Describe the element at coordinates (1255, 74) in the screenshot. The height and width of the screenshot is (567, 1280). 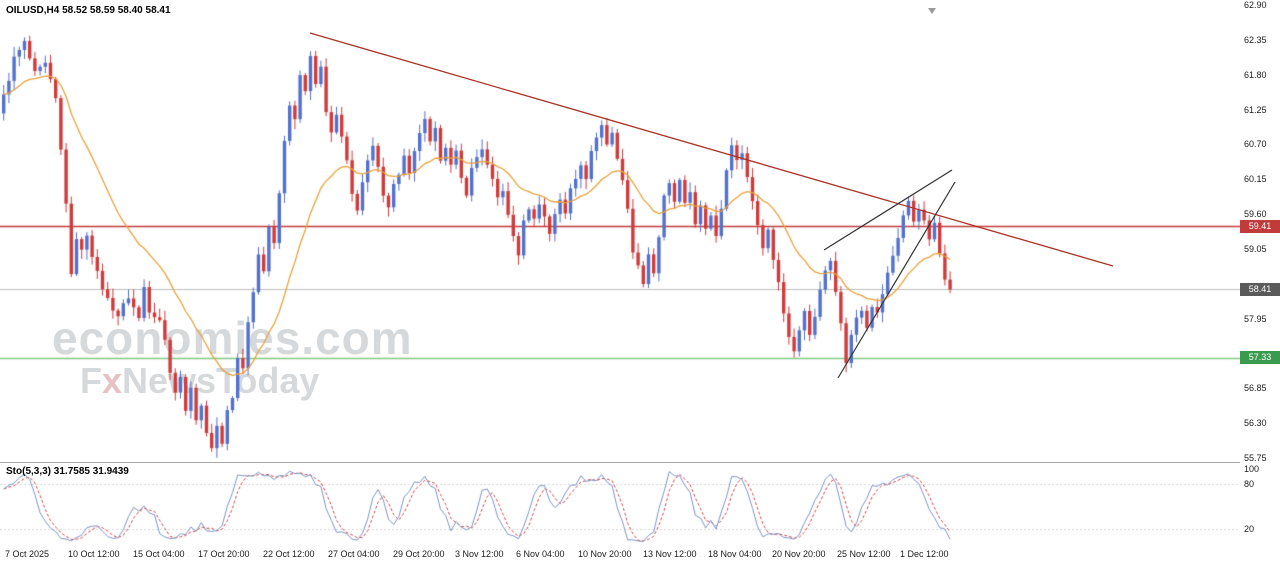
I see `price-axis-label: 61.80` at that location.